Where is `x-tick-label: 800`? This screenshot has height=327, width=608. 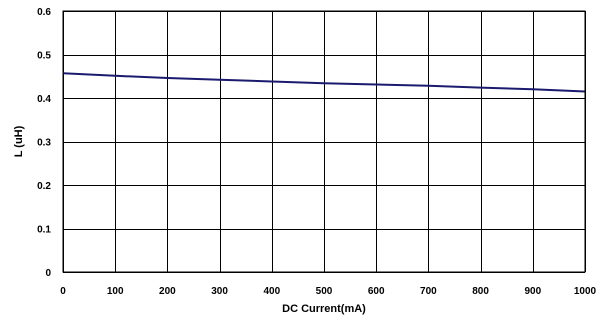
x-tick-label: 800 is located at coordinates (480, 291).